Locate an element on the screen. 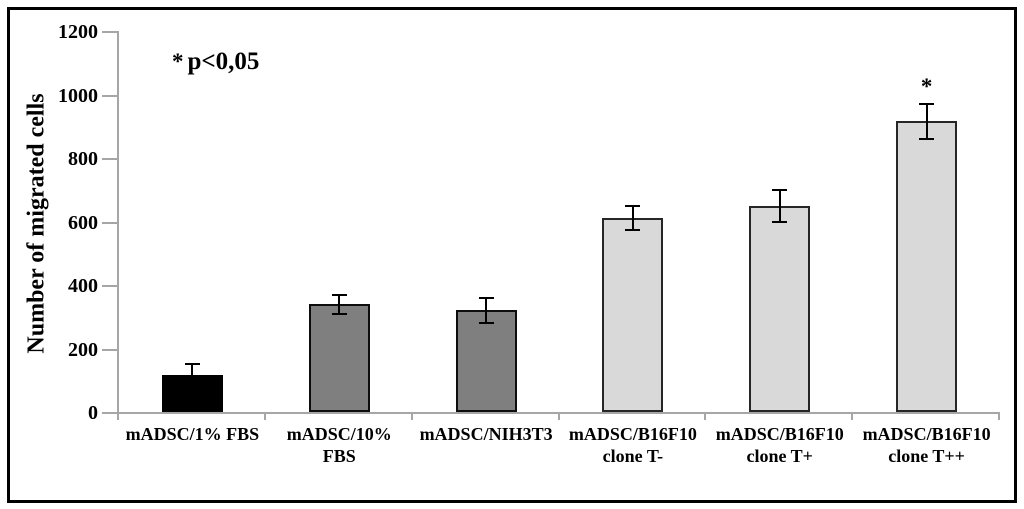 The height and width of the screenshot is (509, 1024). x-category-label: mADSC/NIH3T3 is located at coordinates (486, 434).